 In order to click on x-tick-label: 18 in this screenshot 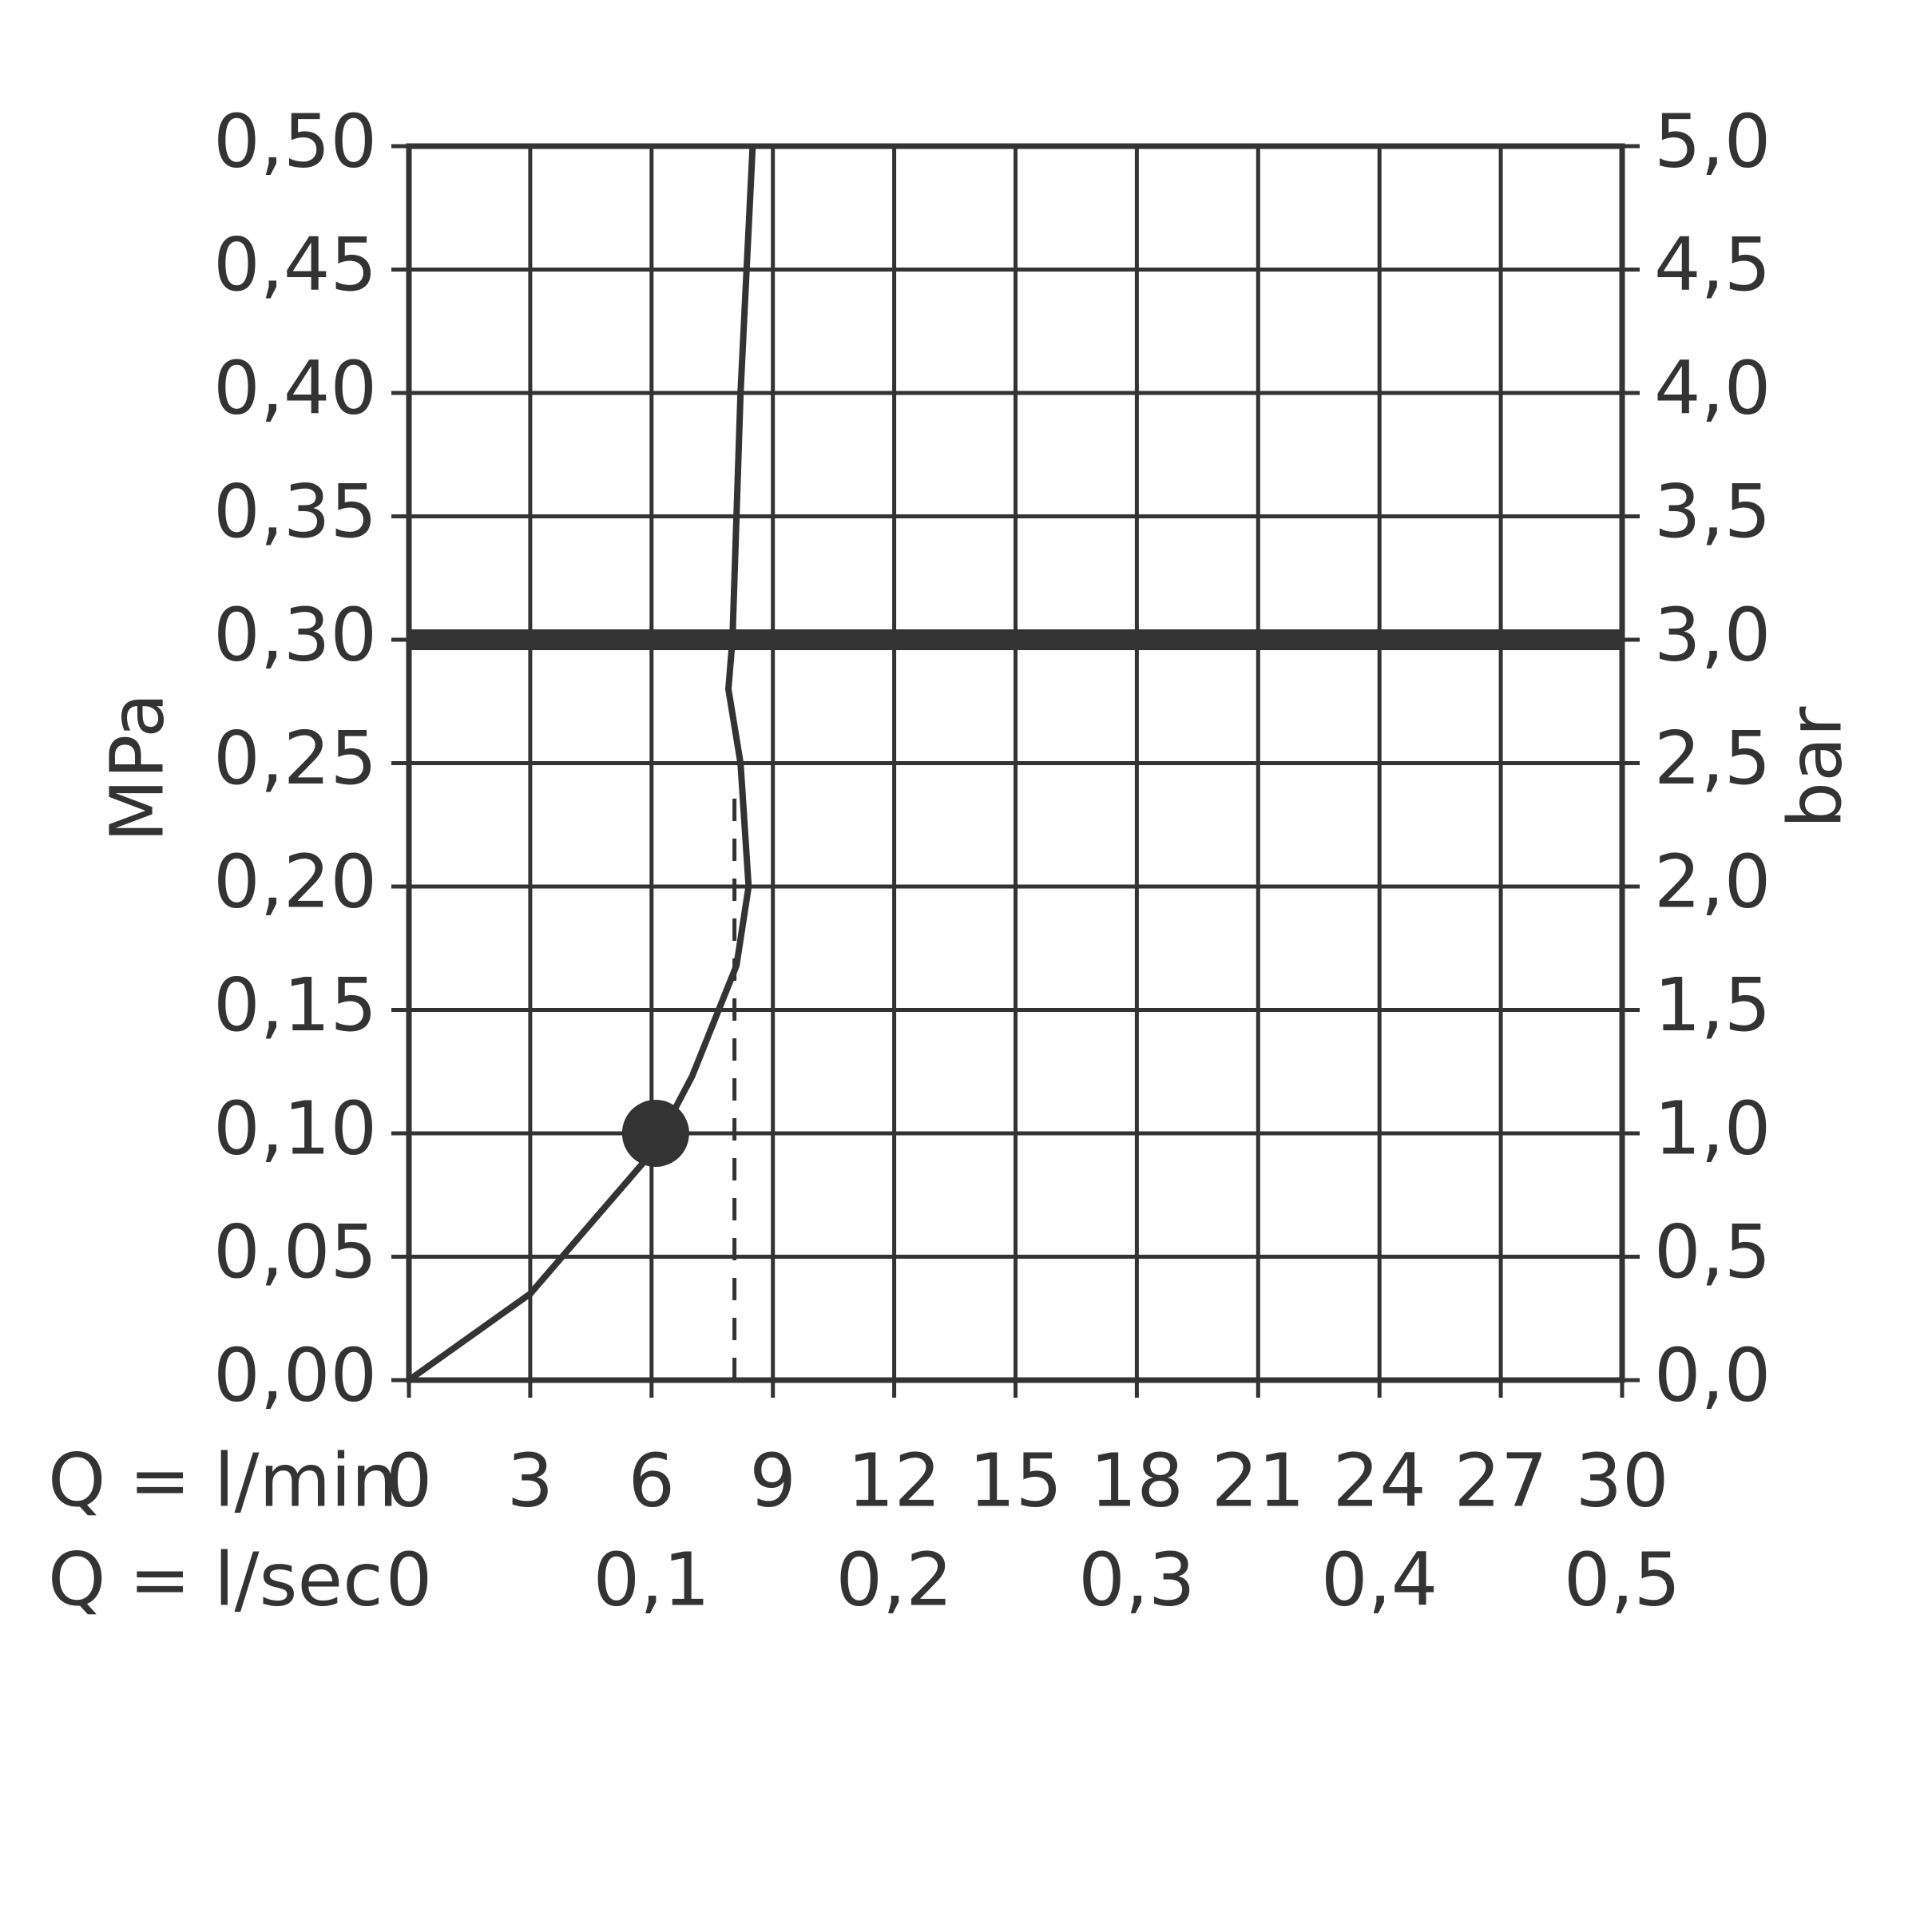, I will do `click(1137, 1481)`.